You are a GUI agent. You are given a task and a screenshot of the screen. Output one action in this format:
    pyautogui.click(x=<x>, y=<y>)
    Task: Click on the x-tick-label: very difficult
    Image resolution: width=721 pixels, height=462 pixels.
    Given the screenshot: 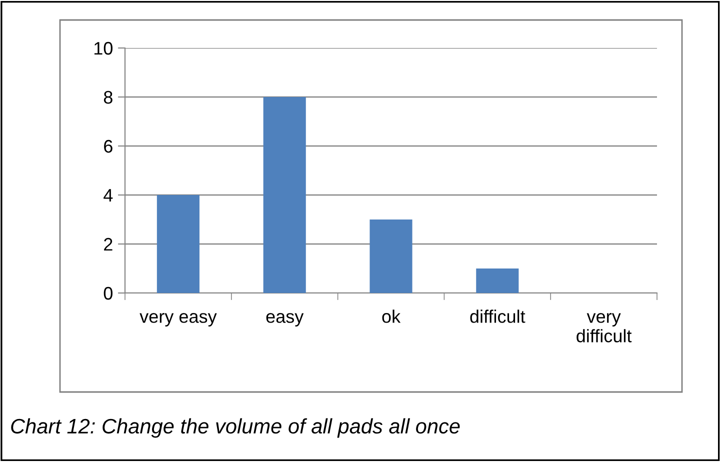 What is the action you would take?
    pyautogui.click(x=604, y=327)
    